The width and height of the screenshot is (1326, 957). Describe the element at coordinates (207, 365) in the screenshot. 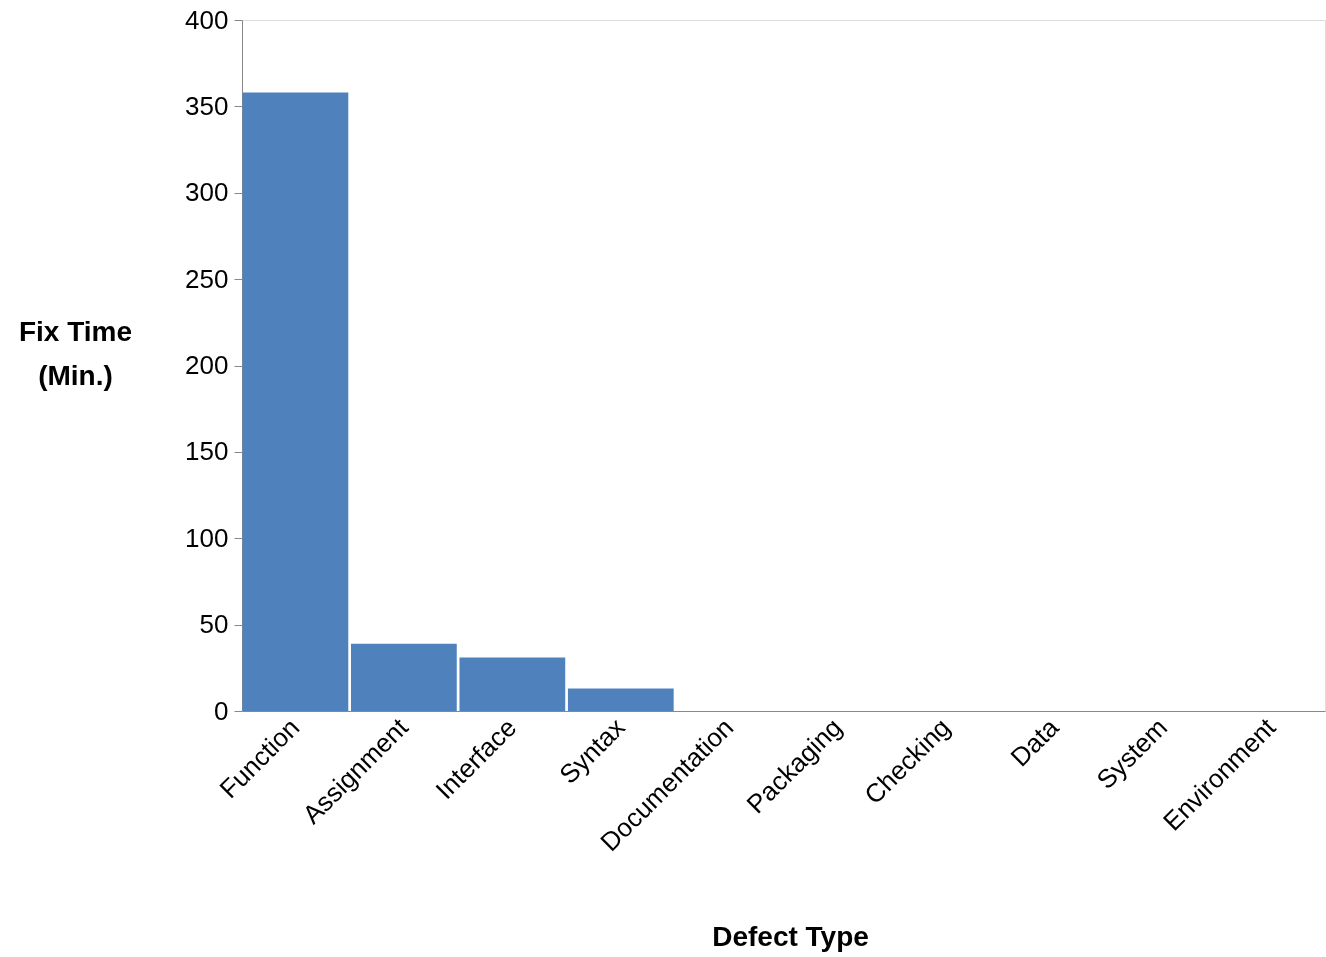

I see `y-tick-label: 200` at that location.